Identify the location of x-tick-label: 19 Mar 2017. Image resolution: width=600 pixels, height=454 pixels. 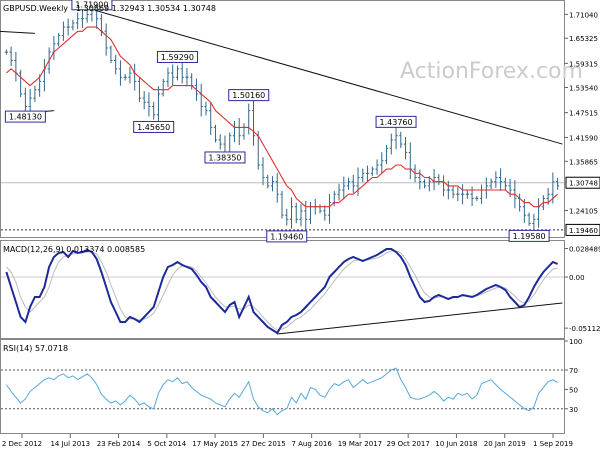
(360, 444).